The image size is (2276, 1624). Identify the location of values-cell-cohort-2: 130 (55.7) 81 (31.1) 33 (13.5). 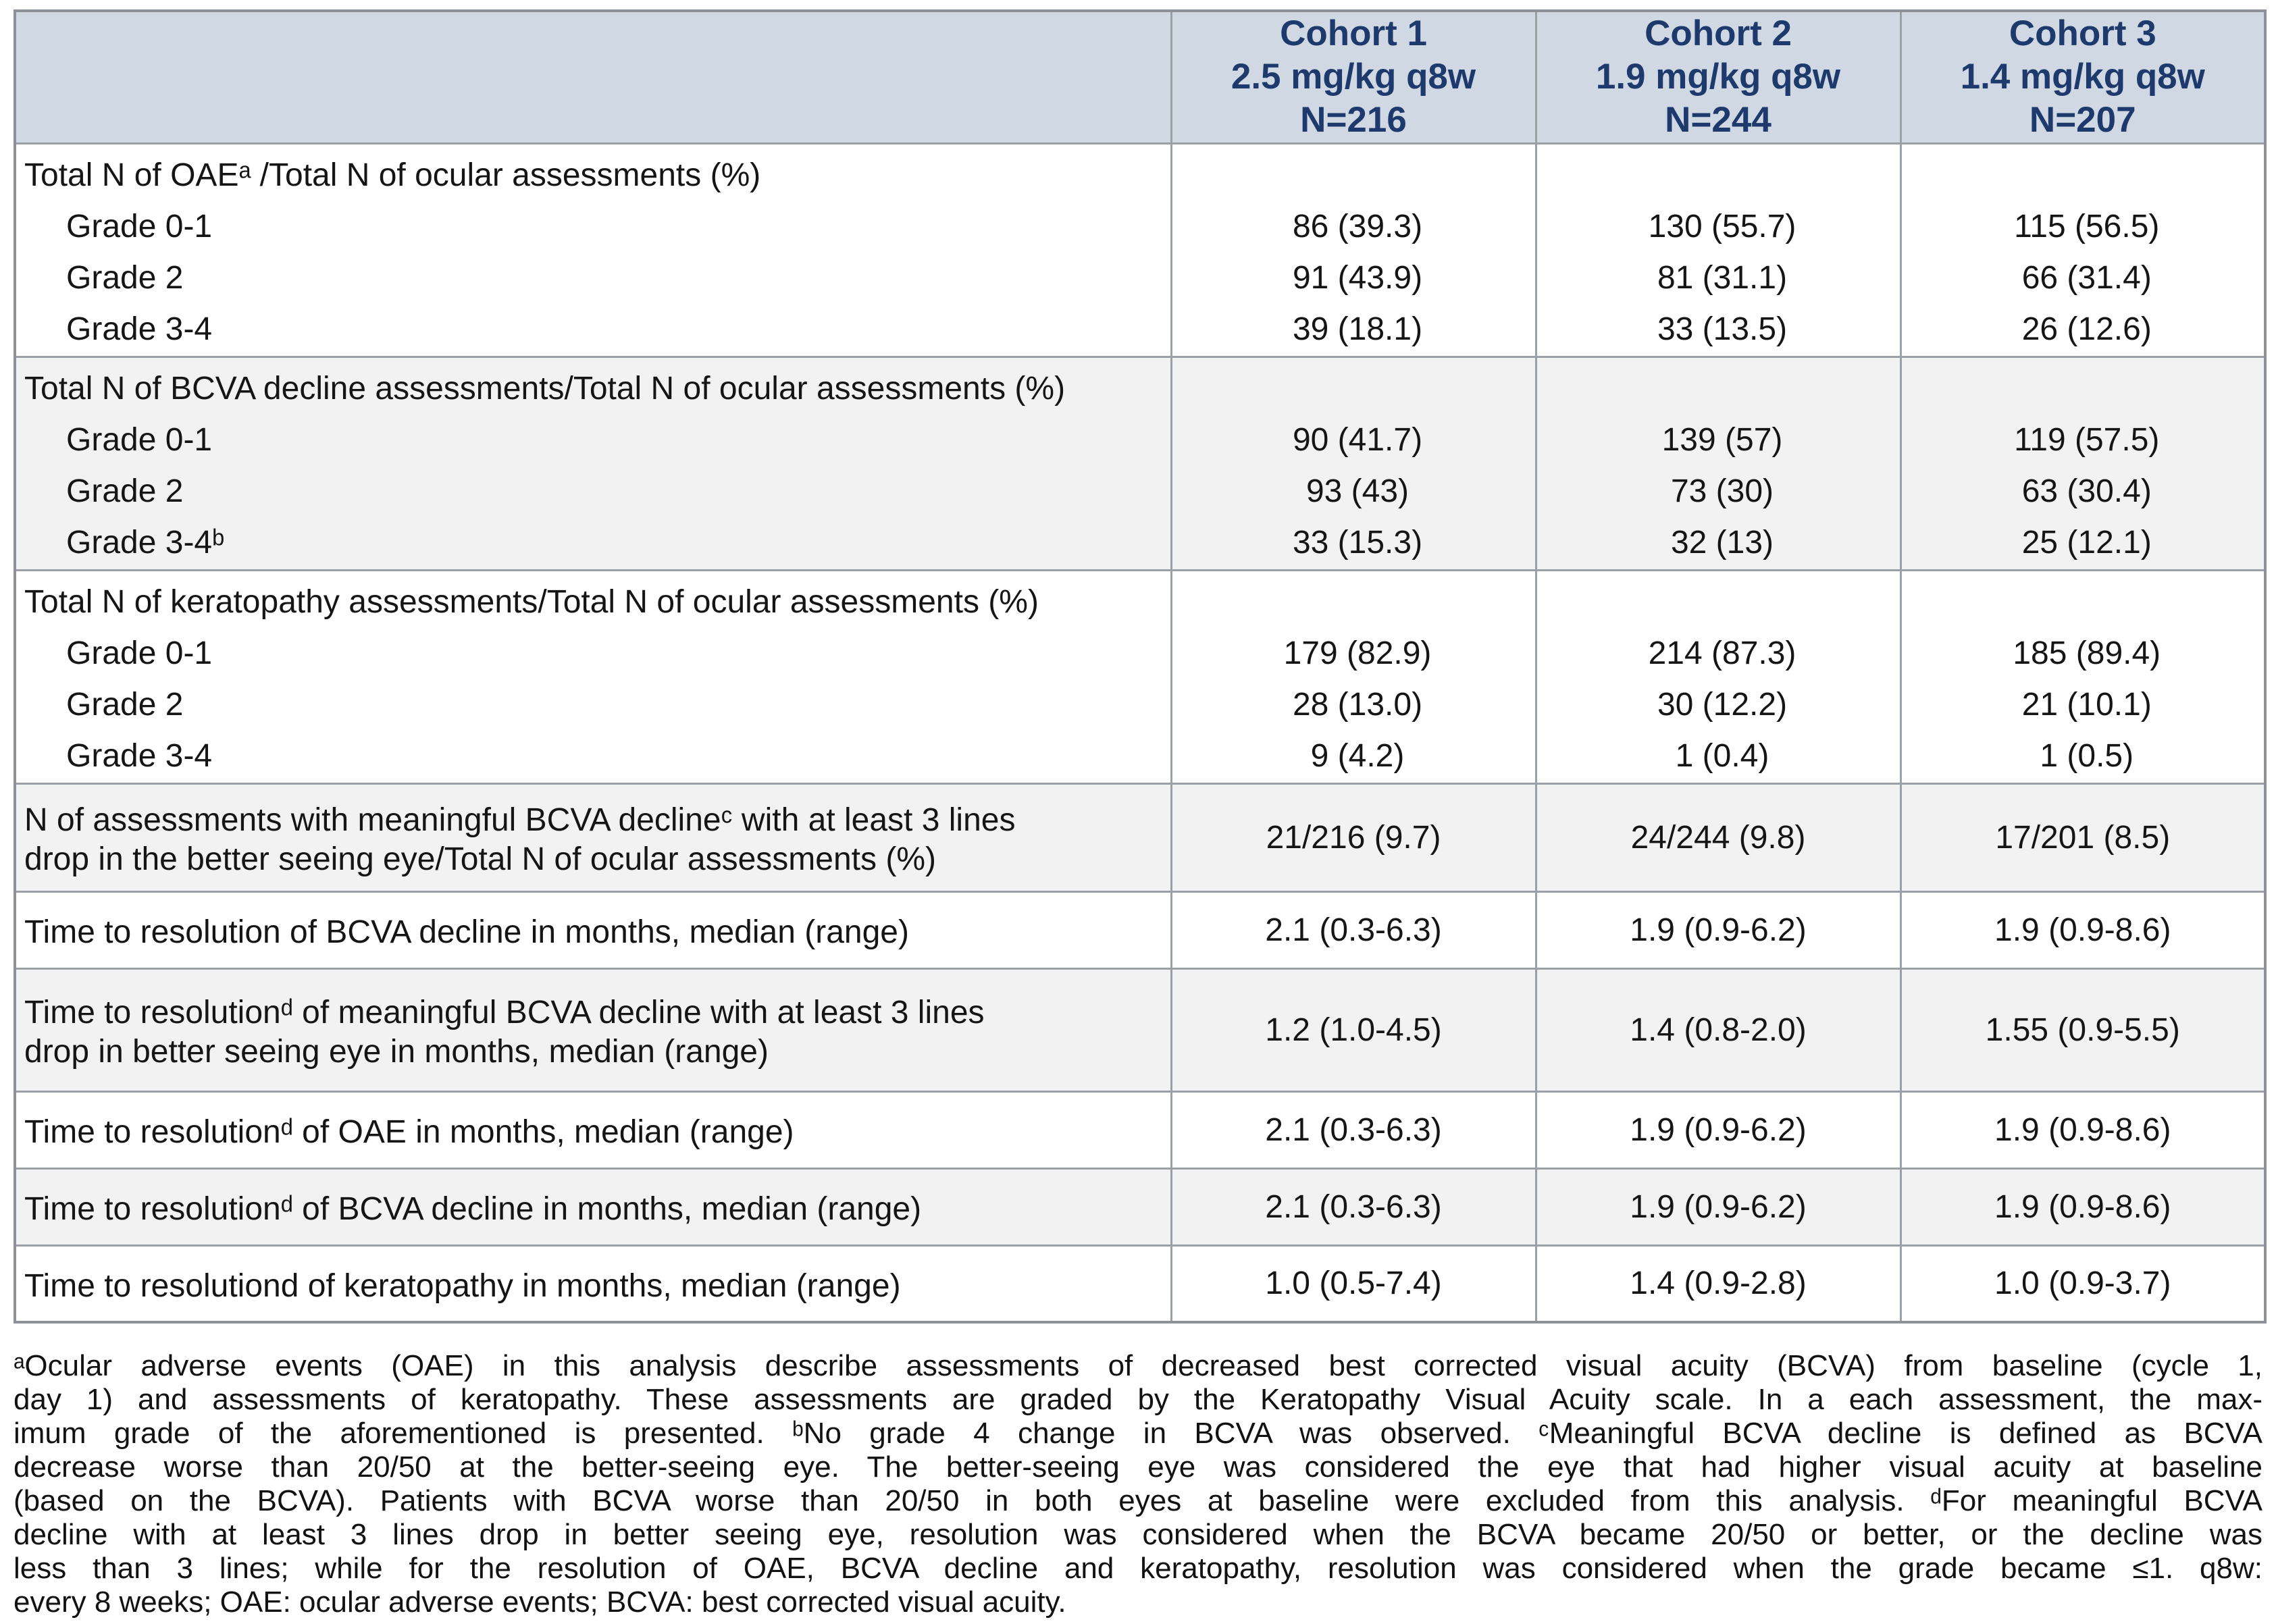
(1718, 250).